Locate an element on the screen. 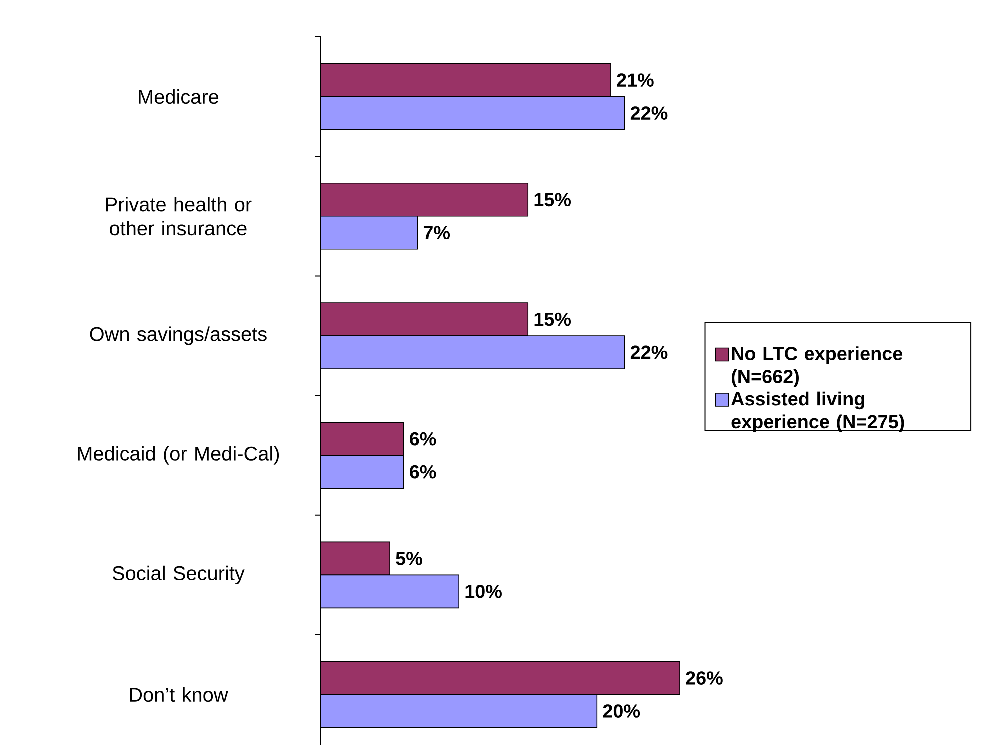  data-label: 10% is located at coordinates (484, 591).